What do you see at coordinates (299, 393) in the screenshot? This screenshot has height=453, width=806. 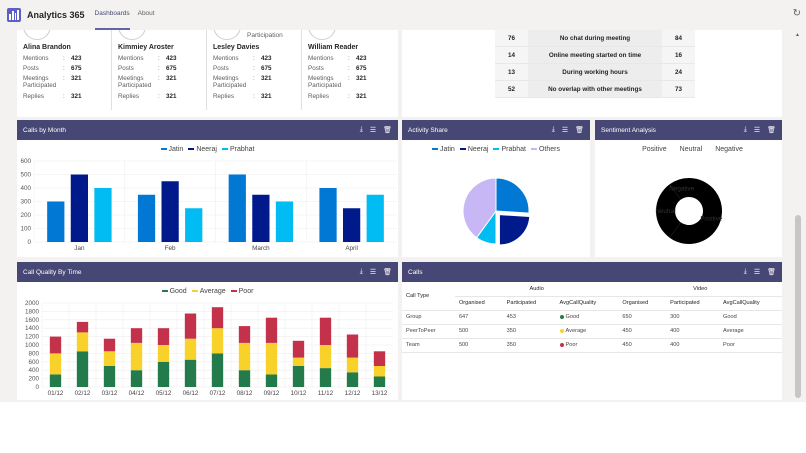 I see `x-tick-label: 10/12` at bounding box center [299, 393].